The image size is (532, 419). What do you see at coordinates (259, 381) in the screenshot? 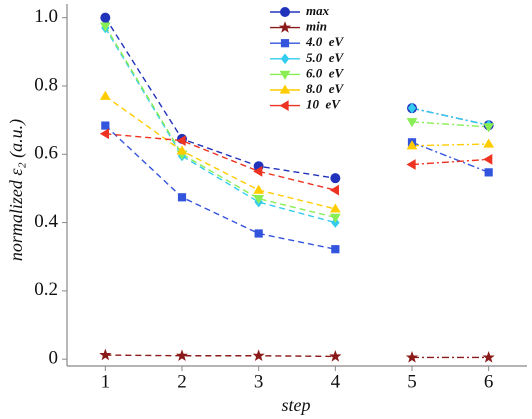
I see `x-tick-label: 3` at bounding box center [259, 381].